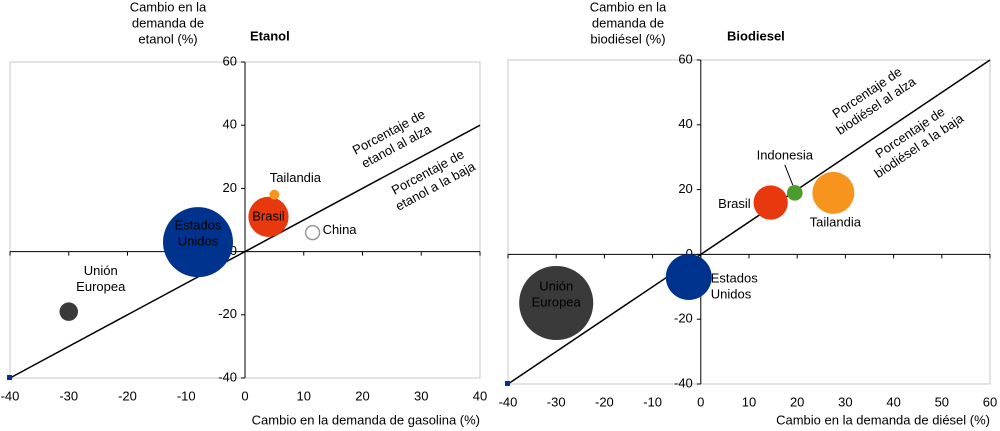  What do you see at coordinates (366, 419) in the screenshot?
I see `x-axis-title: Cambio en la demanda de gasolina (%)` at bounding box center [366, 419].